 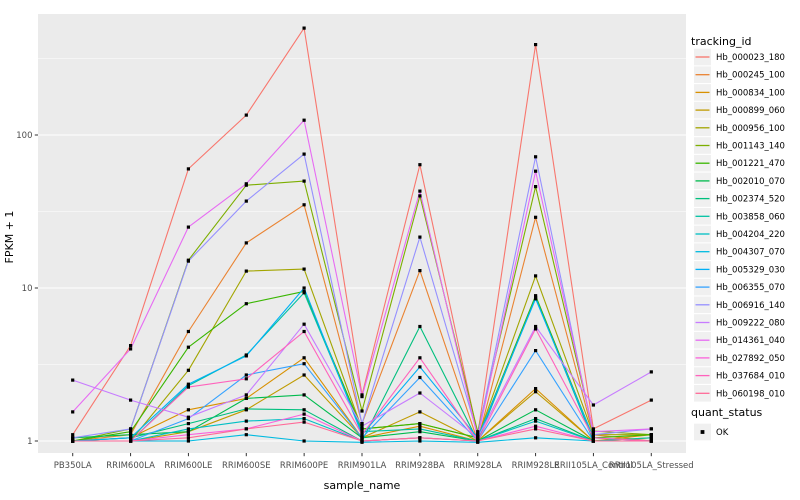 What do you see at coordinates (750, 359) in the screenshot?
I see `legend-item-label: Hb_027892_050` at bounding box center [750, 359].